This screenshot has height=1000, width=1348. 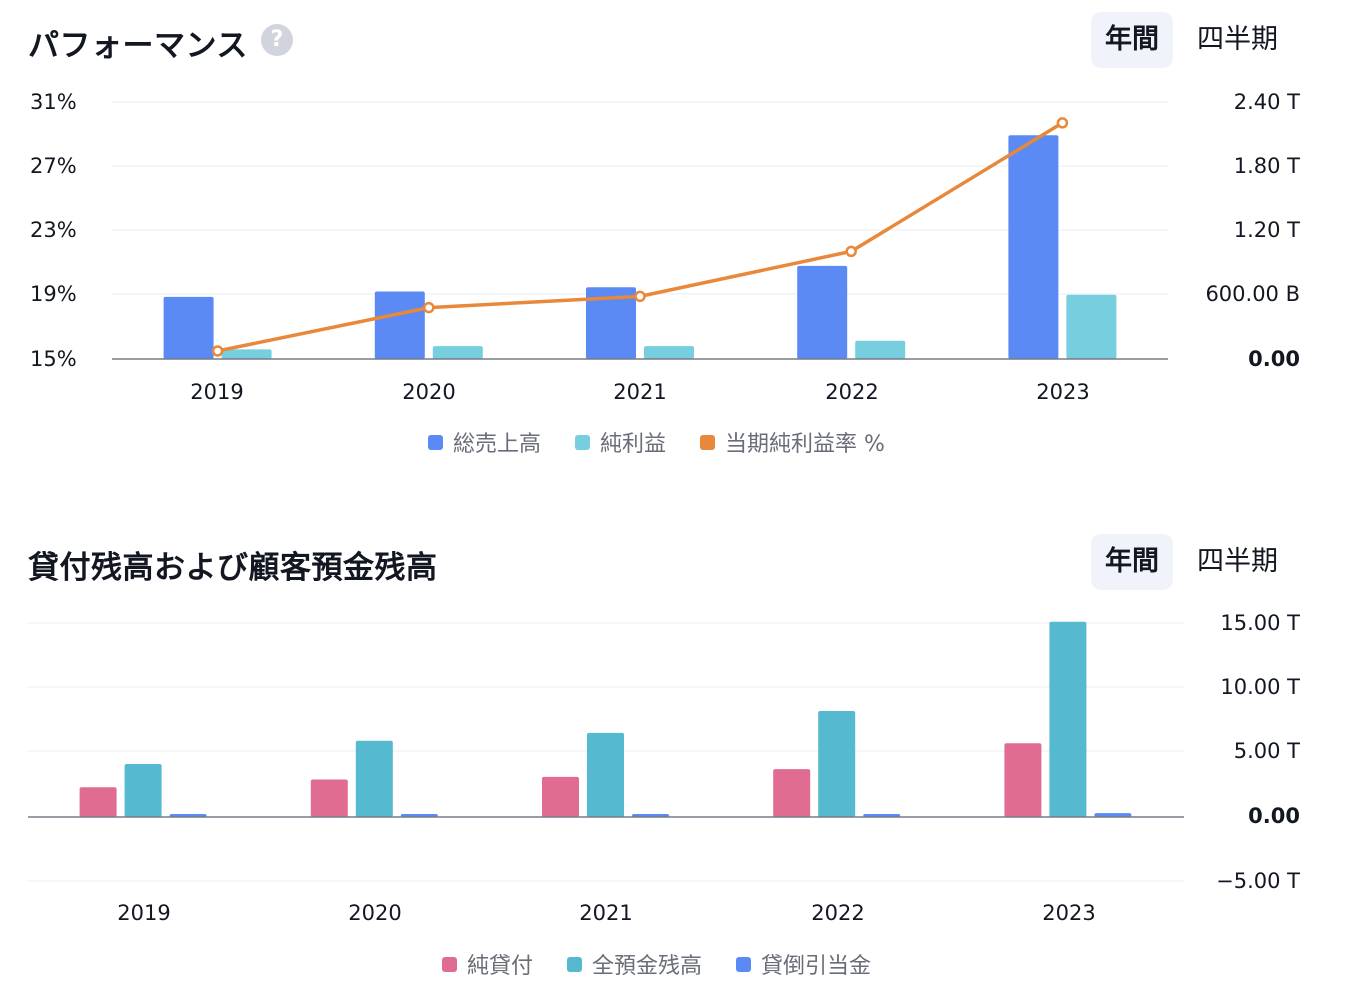 I want to click on perf-right-tick: 0.00, so click(x=1274, y=359).